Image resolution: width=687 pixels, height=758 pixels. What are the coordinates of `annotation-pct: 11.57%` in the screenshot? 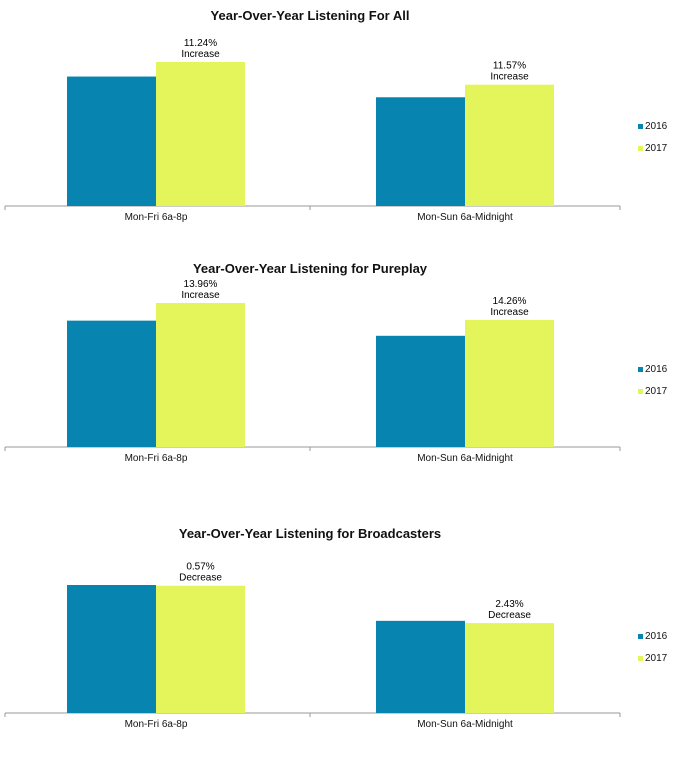 It's located at (509, 66).